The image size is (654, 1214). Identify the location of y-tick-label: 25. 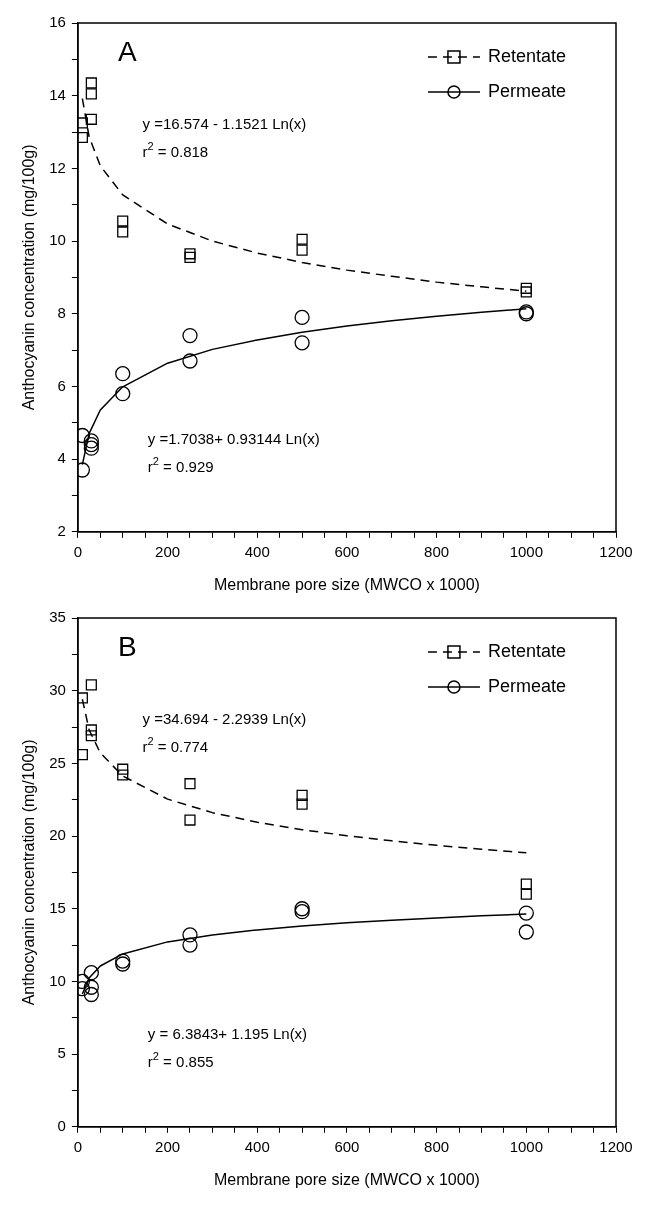
(57, 762).